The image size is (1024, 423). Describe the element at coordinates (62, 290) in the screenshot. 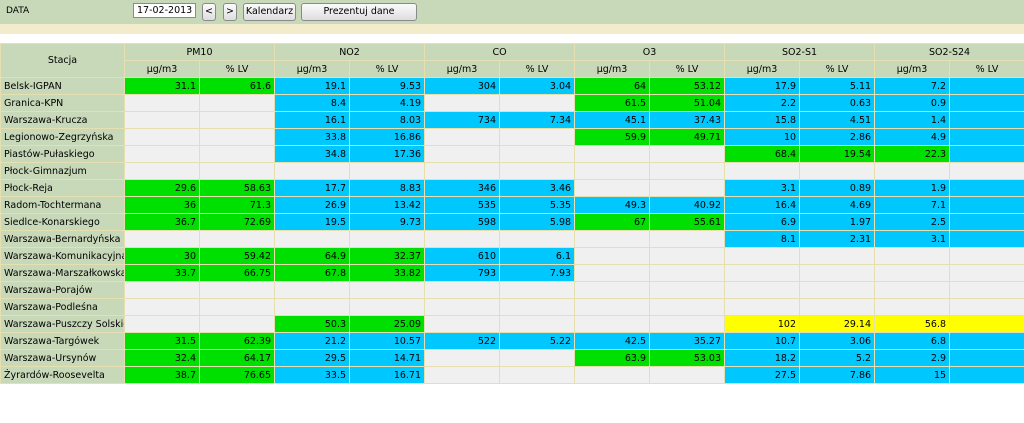

I see `station-name: Warszawa-Porajów` at that location.